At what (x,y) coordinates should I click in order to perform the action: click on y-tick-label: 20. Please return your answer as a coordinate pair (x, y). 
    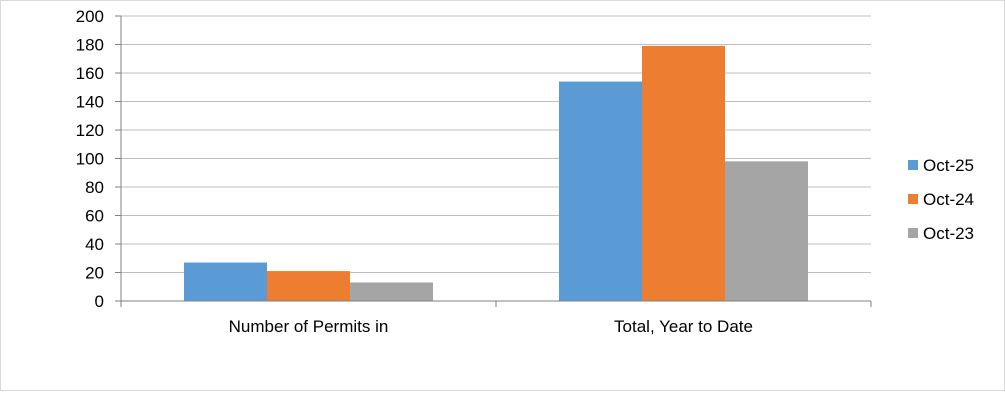
    Looking at the image, I should click on (94, 273).